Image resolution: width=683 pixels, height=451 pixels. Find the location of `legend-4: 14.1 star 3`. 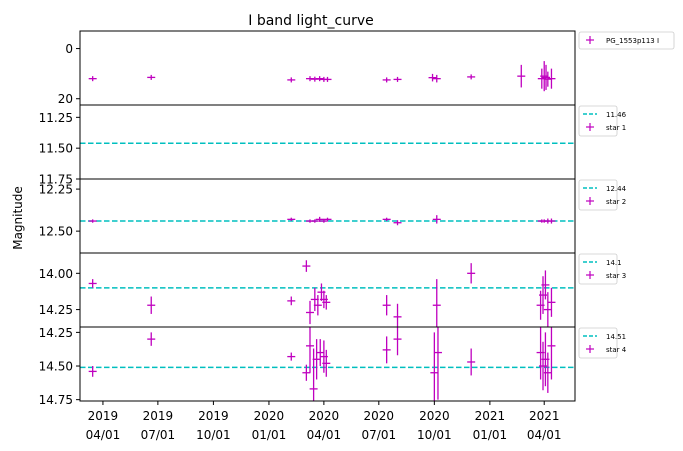

legend-4: 14.1 star 3 is located at coordinates (602, 269).